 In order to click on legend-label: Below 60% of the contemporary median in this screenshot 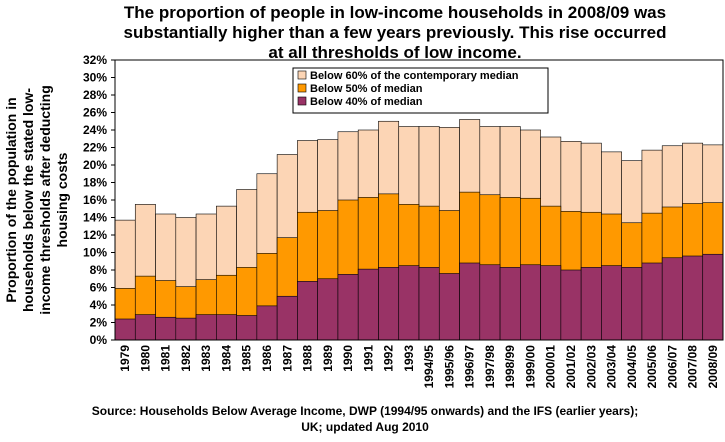, I will do `click(414, 76)`.